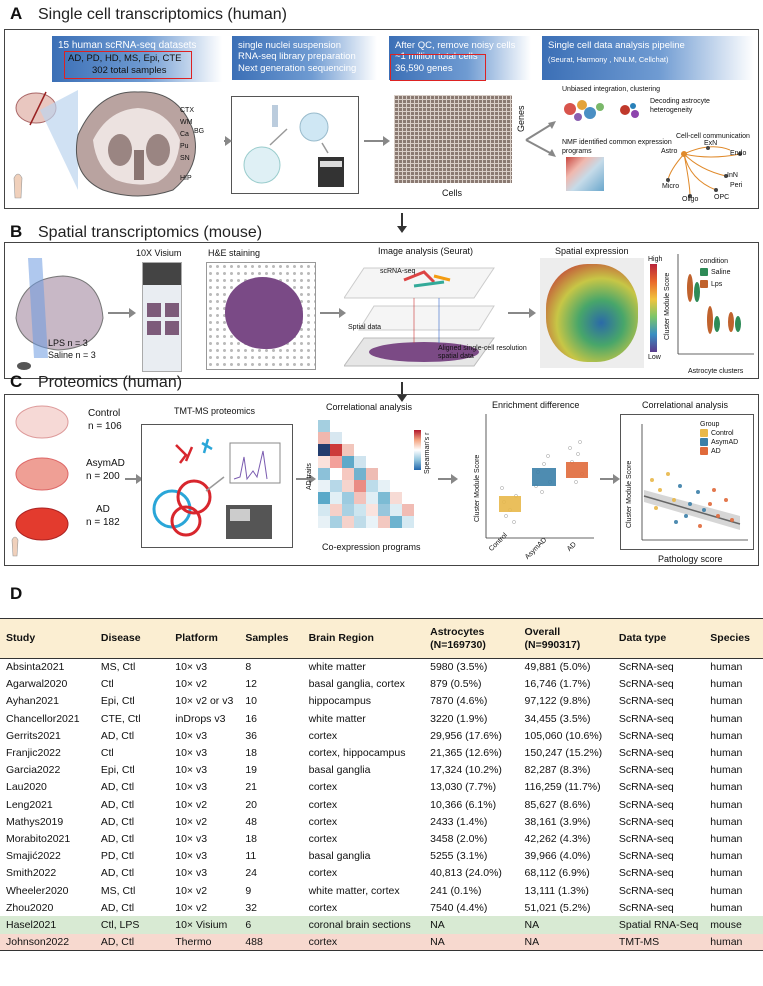  Describe the element at coordinates (118, 890) in the screenshot. I see `table-cell: MS, Ctl` at that location.